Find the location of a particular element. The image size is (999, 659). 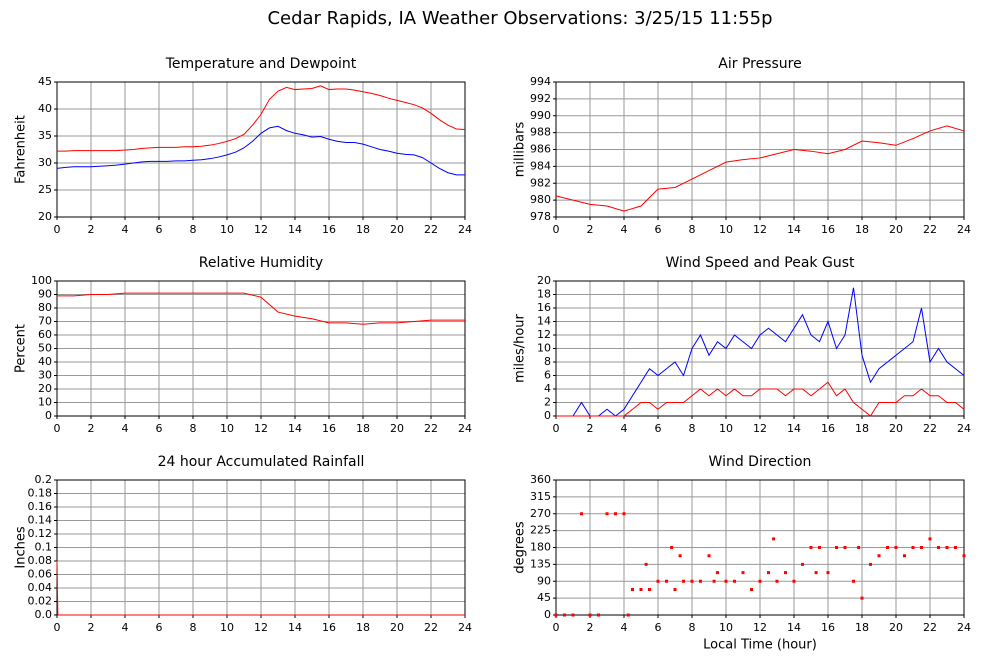

y-tick-label: 0.14 is located at coordinates (40, 520).